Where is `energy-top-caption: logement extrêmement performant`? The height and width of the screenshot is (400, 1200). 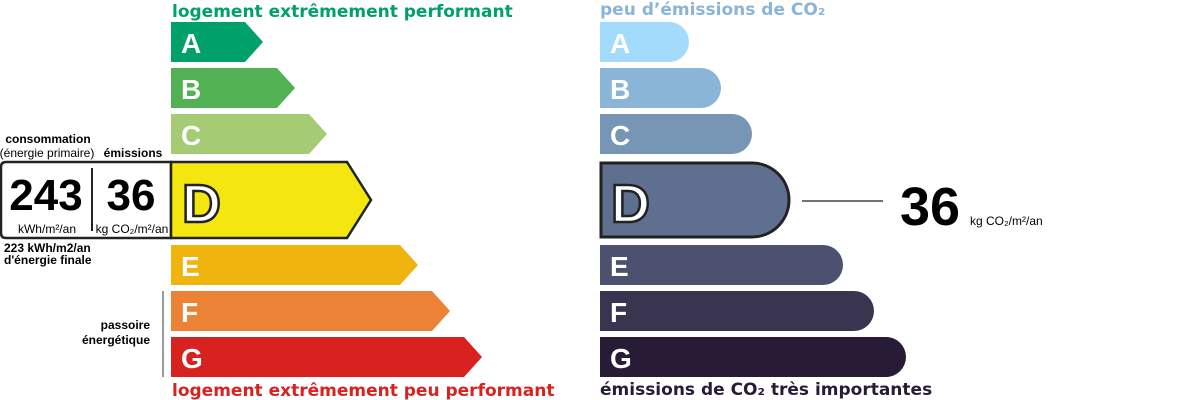 energy-top-caption: logement extrêmement performant is located at coordinates (342, 12).